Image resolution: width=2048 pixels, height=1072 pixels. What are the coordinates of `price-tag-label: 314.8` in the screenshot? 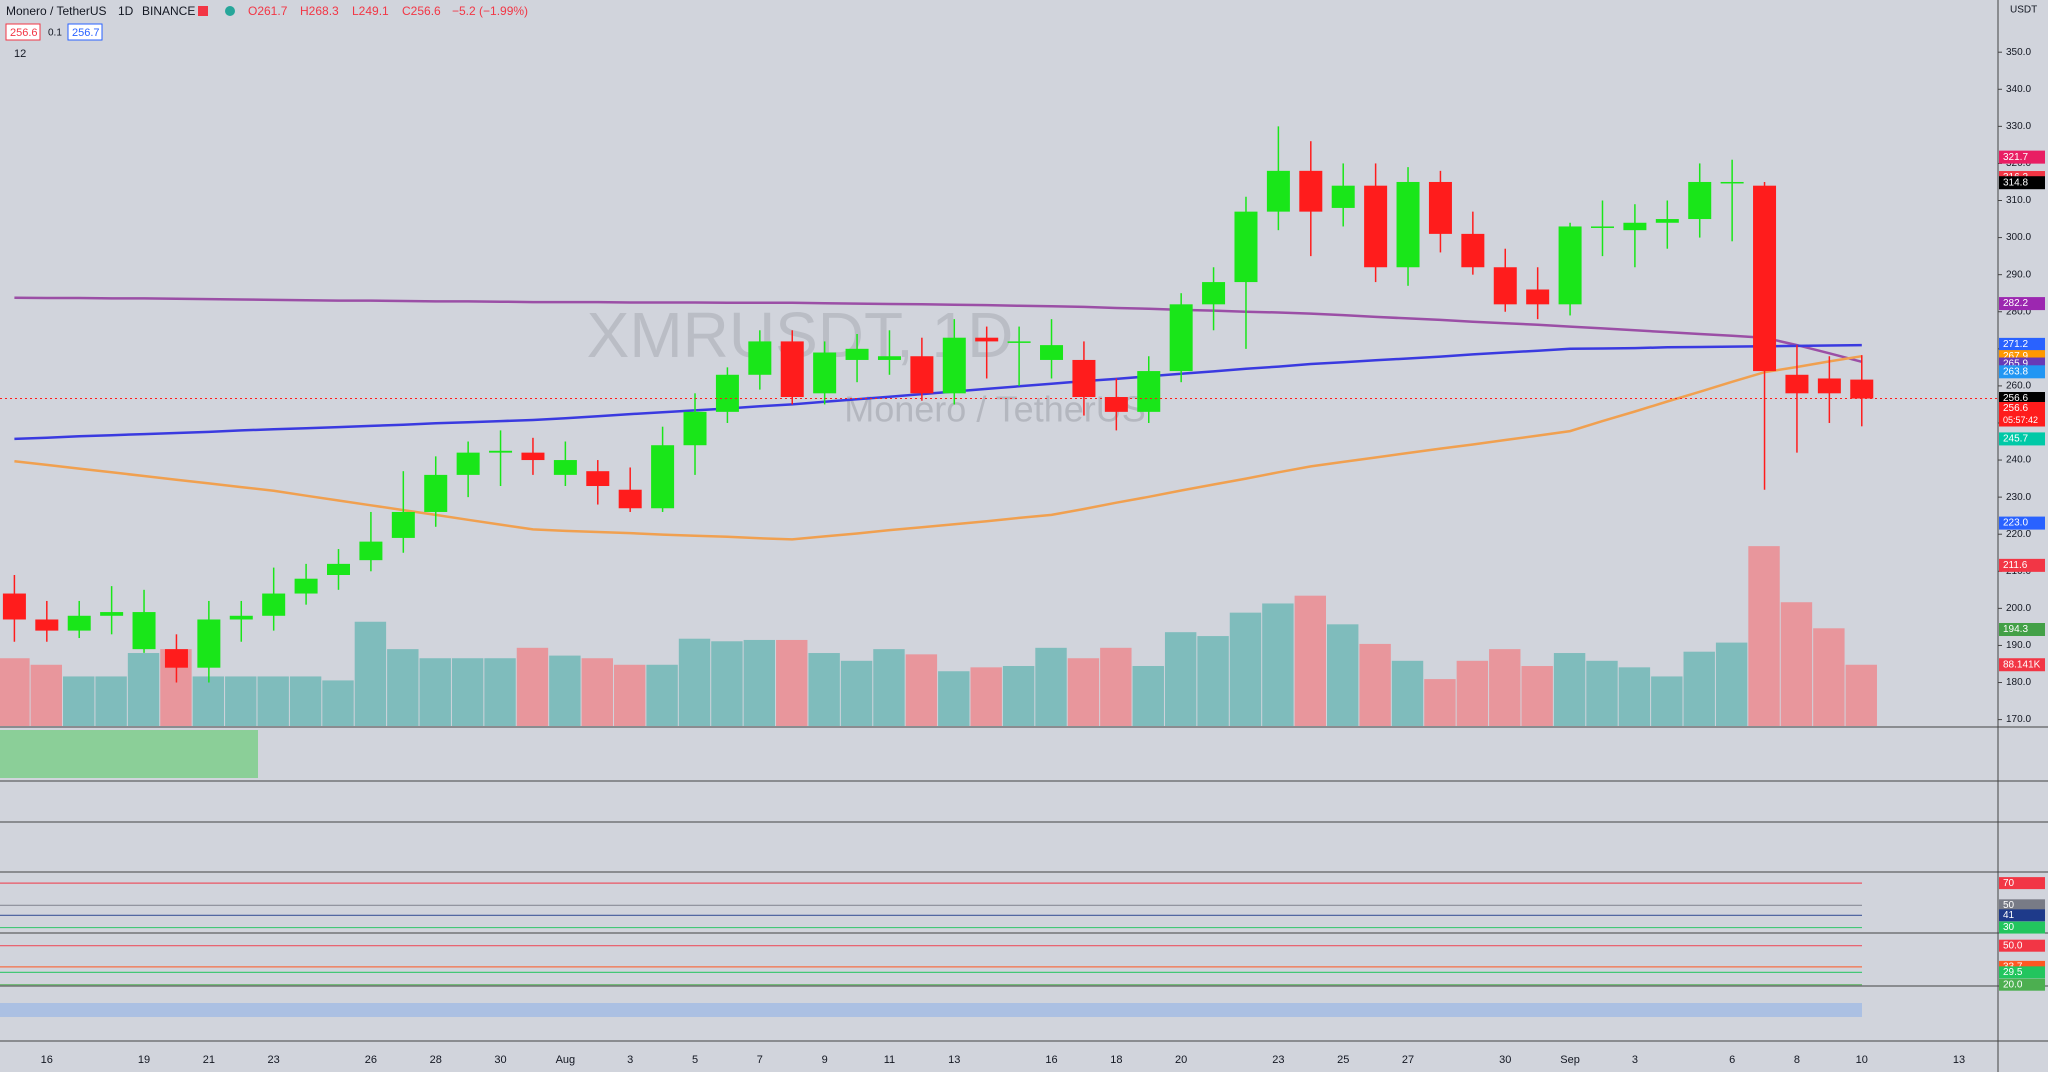 It's located at (2015, 182).